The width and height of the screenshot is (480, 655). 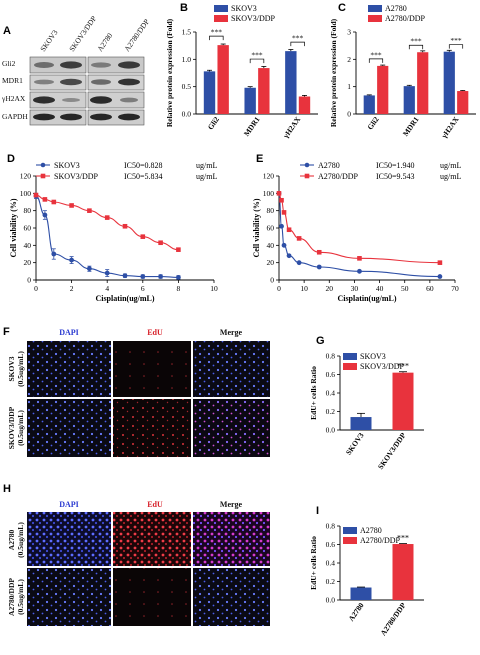 I want to click on ic50-label: IC50=9.543, so click(x=395, y=176).